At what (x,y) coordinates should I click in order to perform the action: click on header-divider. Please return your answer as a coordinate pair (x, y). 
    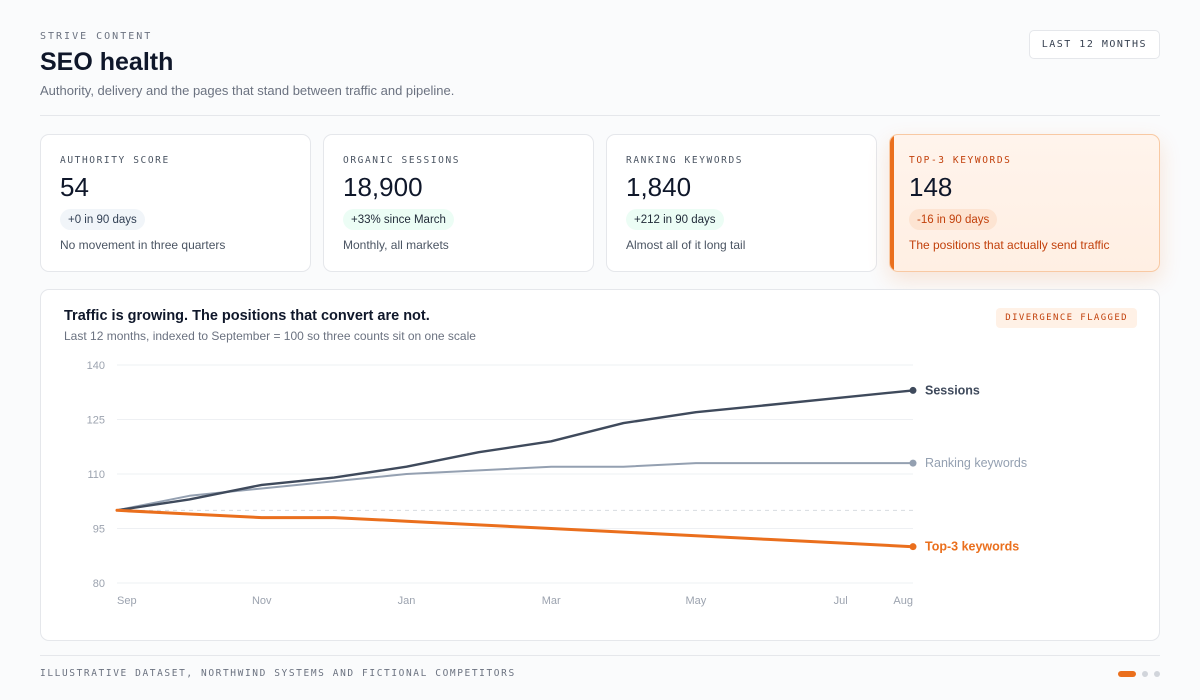
    Looking at the image, I should click on (600, 115).